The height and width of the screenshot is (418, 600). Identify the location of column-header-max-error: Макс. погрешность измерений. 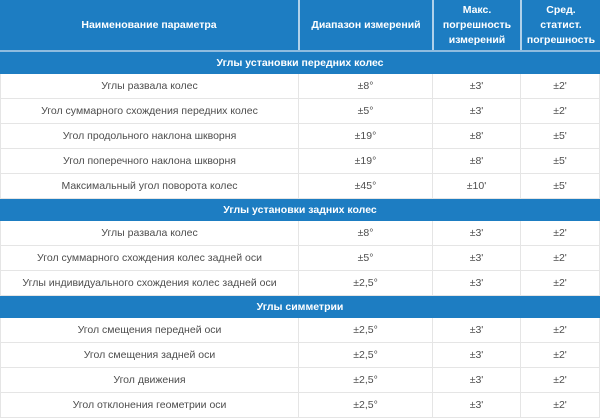
(476, 25).